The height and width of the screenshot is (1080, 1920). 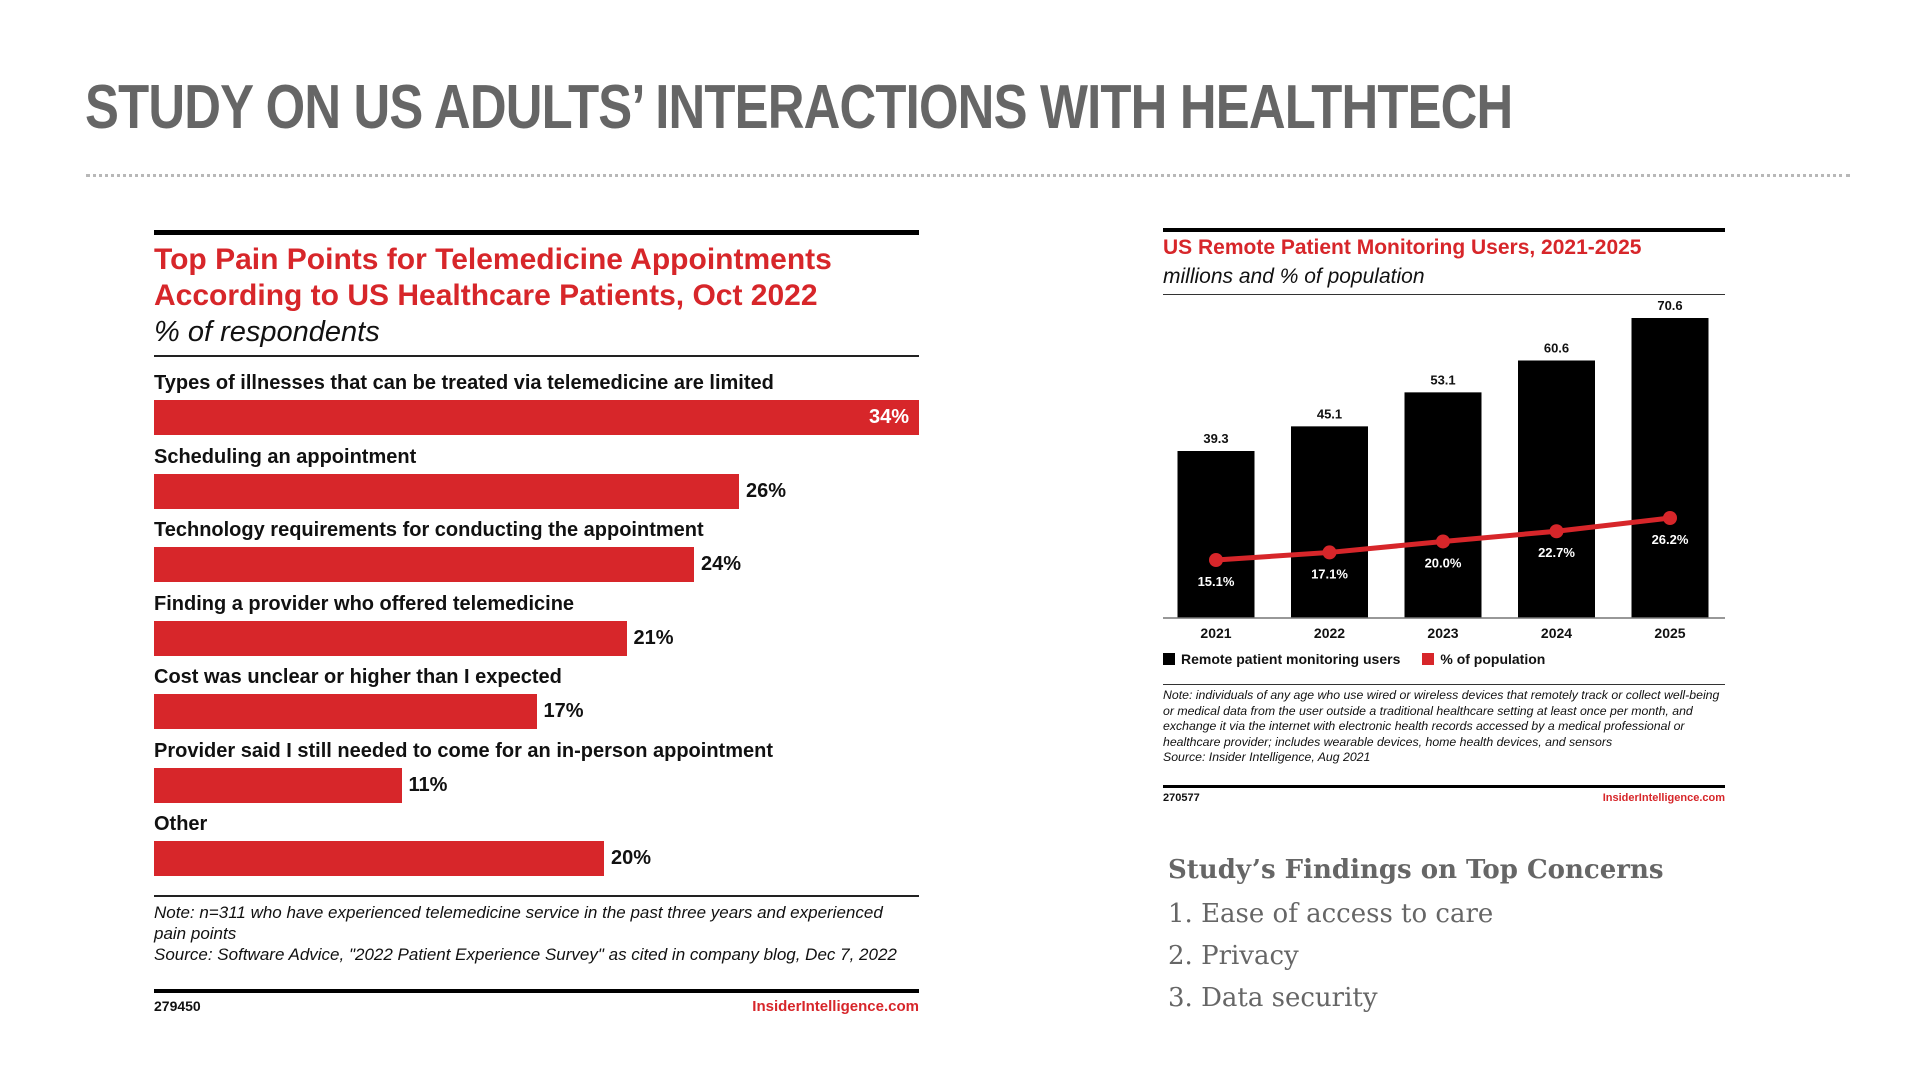 What do you see at coordinates (177, 1006) in the screenshot?
I see `chart-id: 279450` at bounding box center [177, 1006].